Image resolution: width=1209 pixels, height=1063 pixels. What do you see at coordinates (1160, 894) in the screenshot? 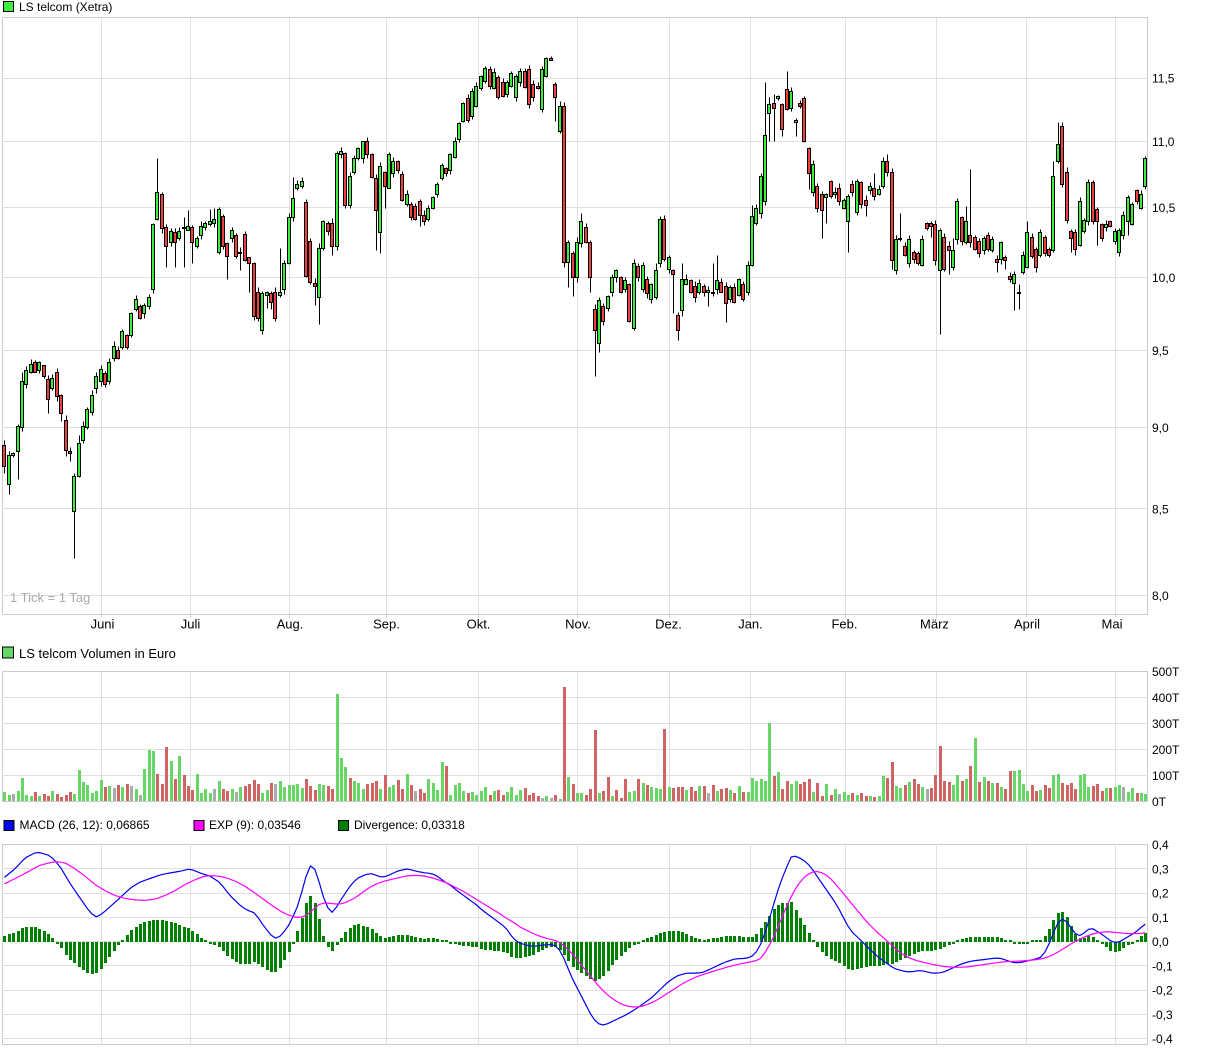
I see `svg-text: 0,2` at bounding box center [1160, 894].